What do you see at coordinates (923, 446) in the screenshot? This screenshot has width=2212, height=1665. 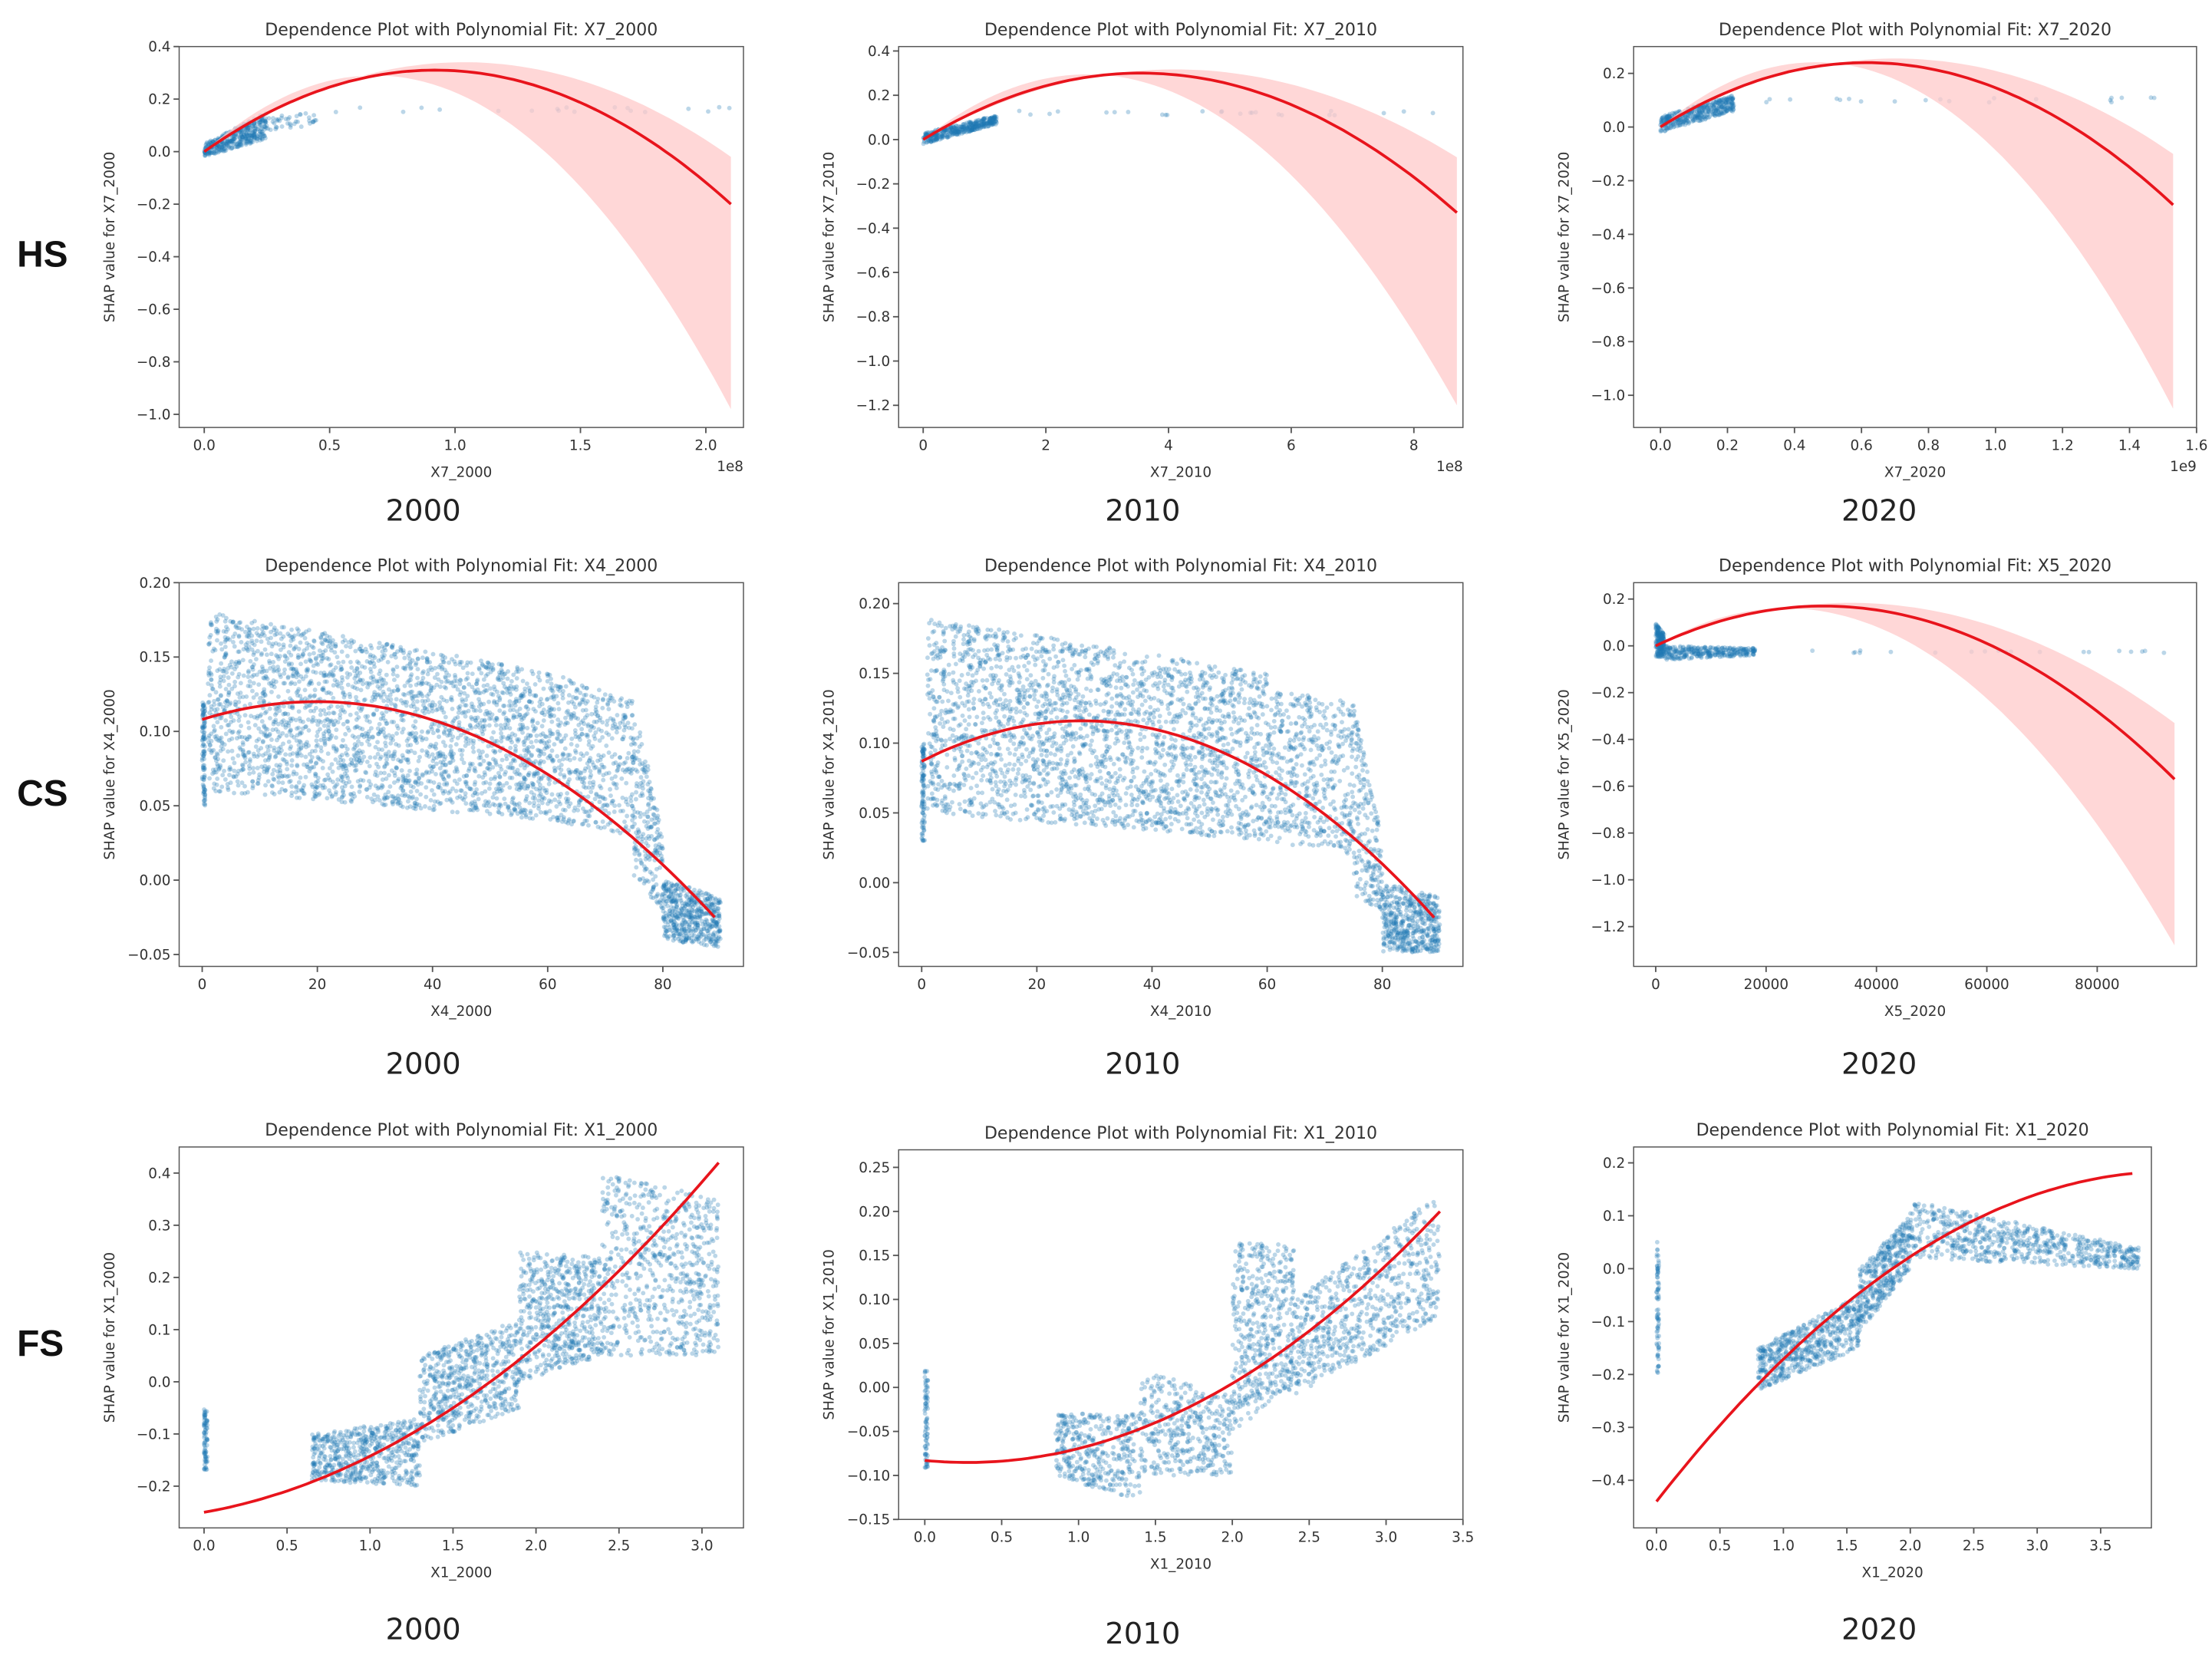 I see `x-tick-label: 0` at bounding box center [923, 446].